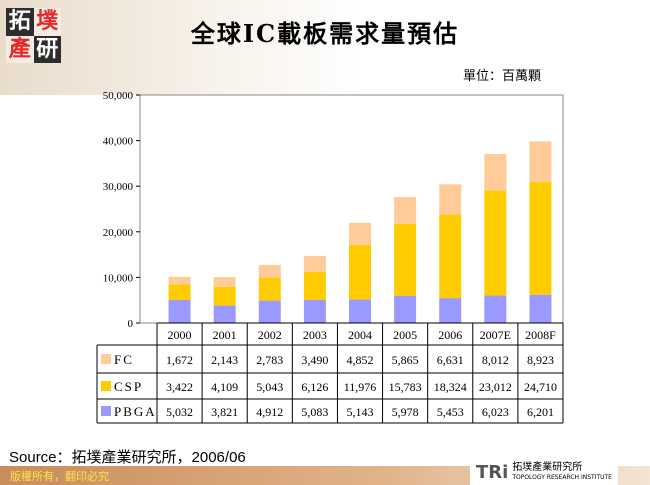 The height and width of the screenshot is (485, 650). What do you see at coordinates (315, 335) in the screenshot?
I see `category-label: 2003` at bounding box center [315, 335].